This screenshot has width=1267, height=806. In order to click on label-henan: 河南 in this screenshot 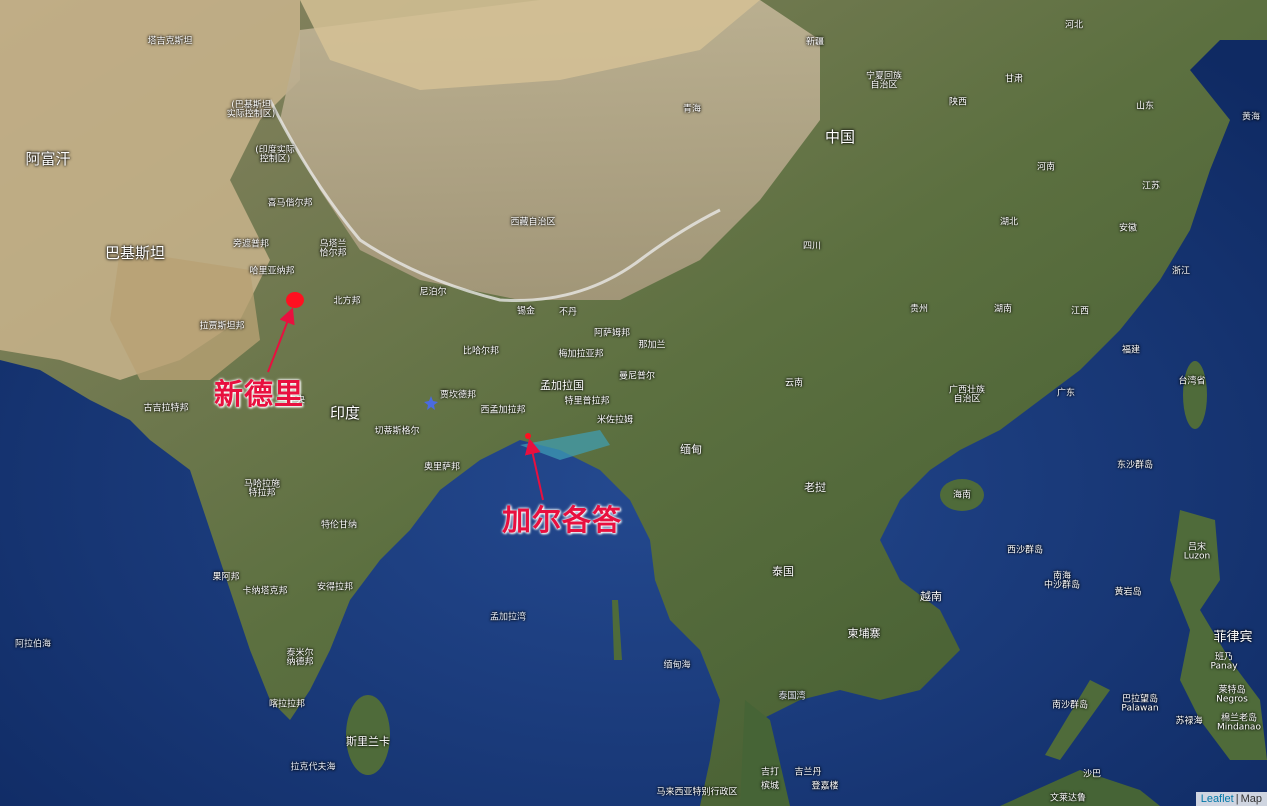, I will do `click(1046, 167)`.